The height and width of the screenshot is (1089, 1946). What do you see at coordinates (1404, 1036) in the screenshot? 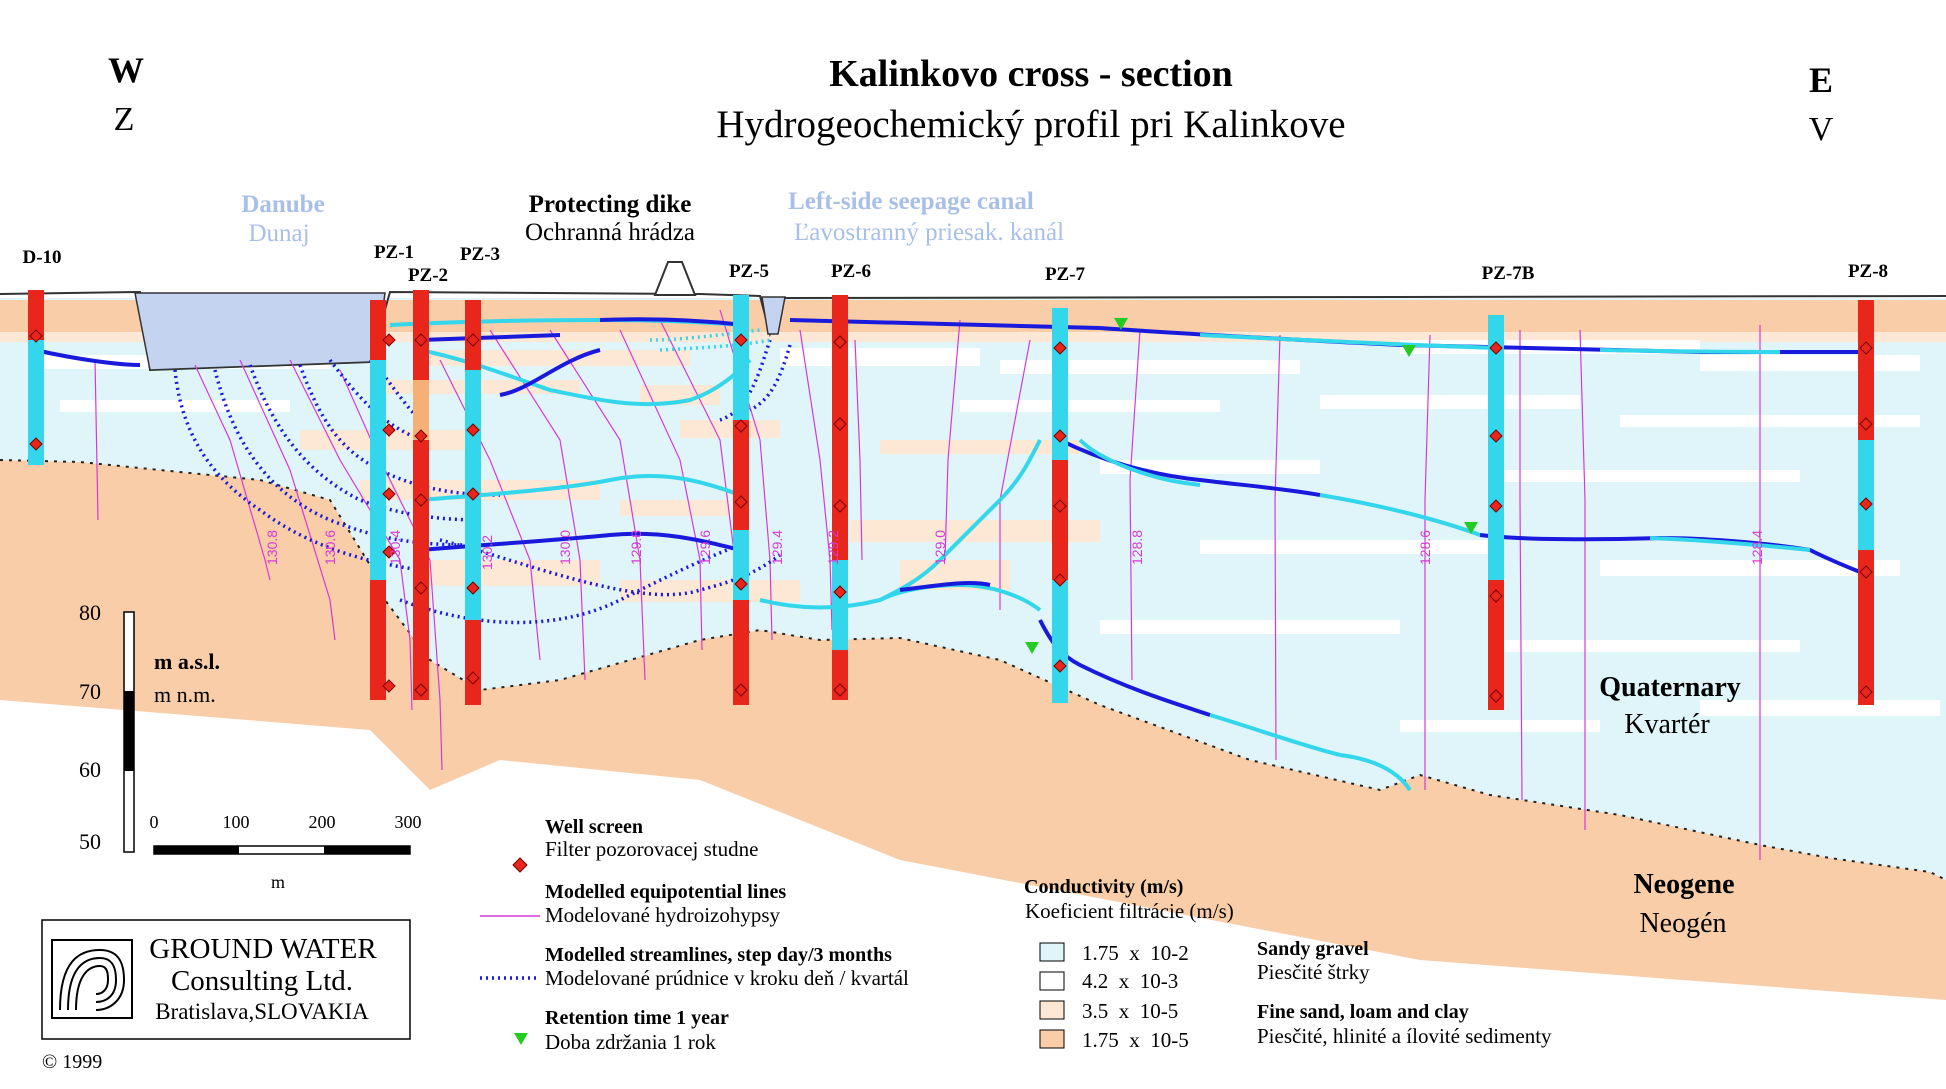
I see `legend-fine-sand-local: Piesčité, hlinité a ílovité sedimenty` at bounding box center [1404, 1036].